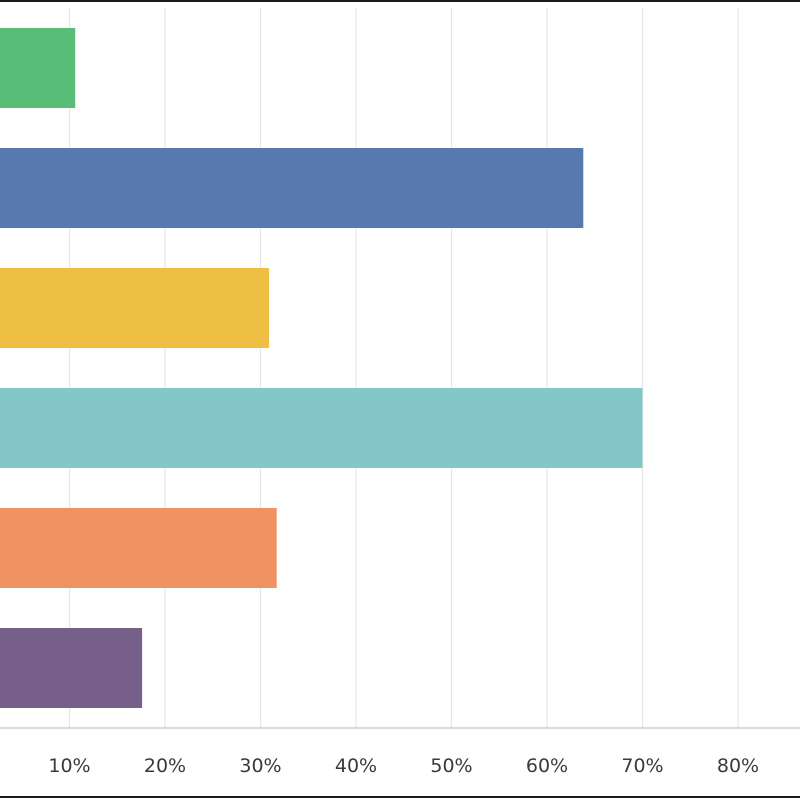 The height and width of the screenshot is (798, 800). I want to click on x-tick-label: 70%, so click(642, 766).